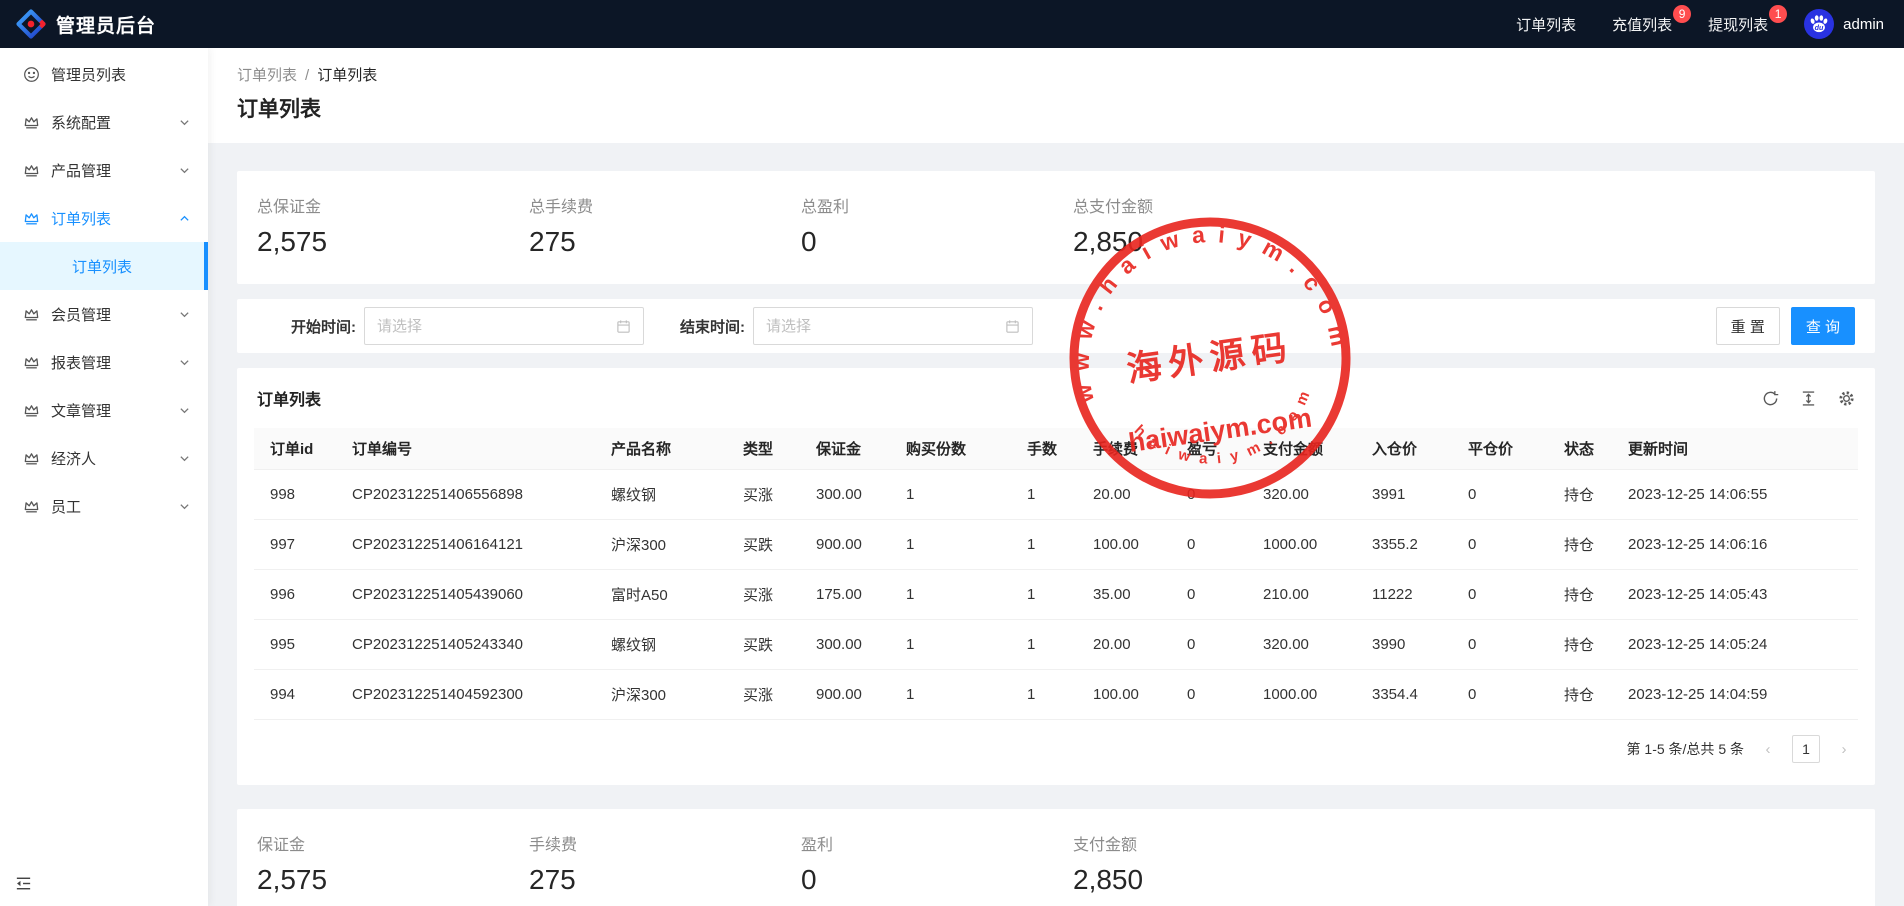 The width and height of the screenshot is (1904, 906). What do you see at coordinates (661, 494) in the screenshot?
I see `table-cell: 螺纹钢` at bounding box center [661, 494].